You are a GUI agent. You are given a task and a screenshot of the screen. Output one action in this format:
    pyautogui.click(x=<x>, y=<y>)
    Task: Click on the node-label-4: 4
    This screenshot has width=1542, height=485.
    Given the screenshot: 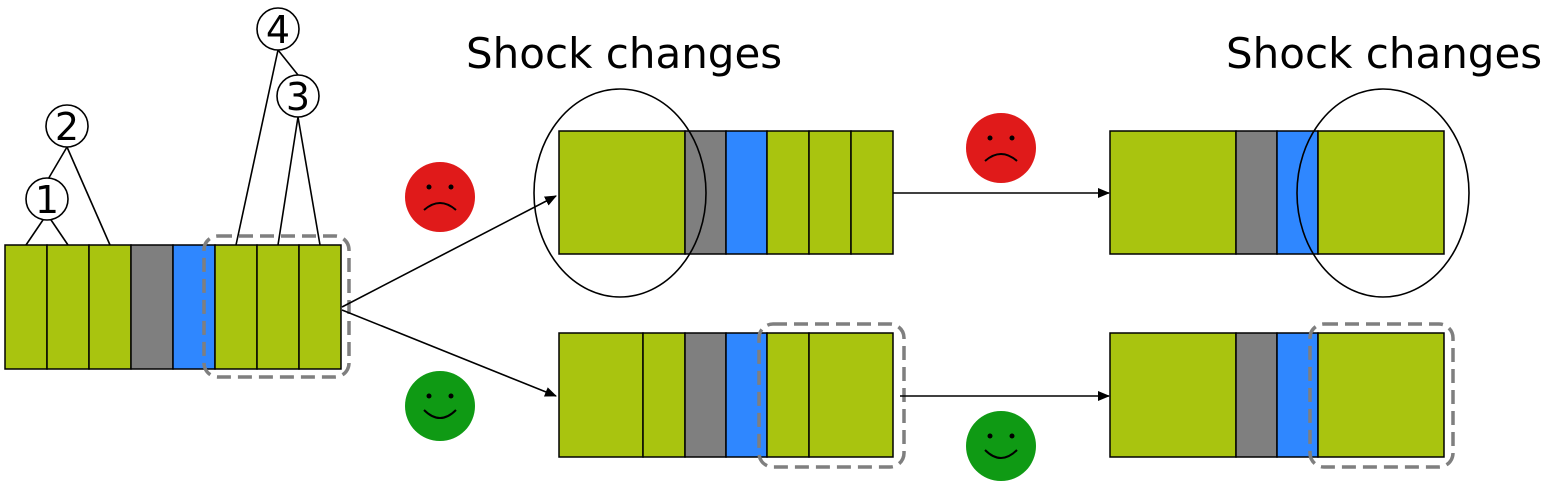 What is the action you would take?
    pyautogui.click(x=278, y=30)
    